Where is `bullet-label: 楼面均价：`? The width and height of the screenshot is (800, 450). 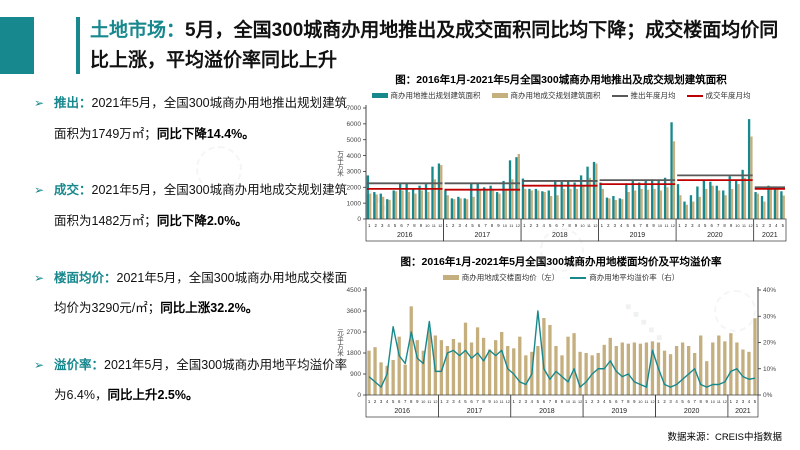
bullet-label: 楼面均价： is located at coordinates (85, 277).